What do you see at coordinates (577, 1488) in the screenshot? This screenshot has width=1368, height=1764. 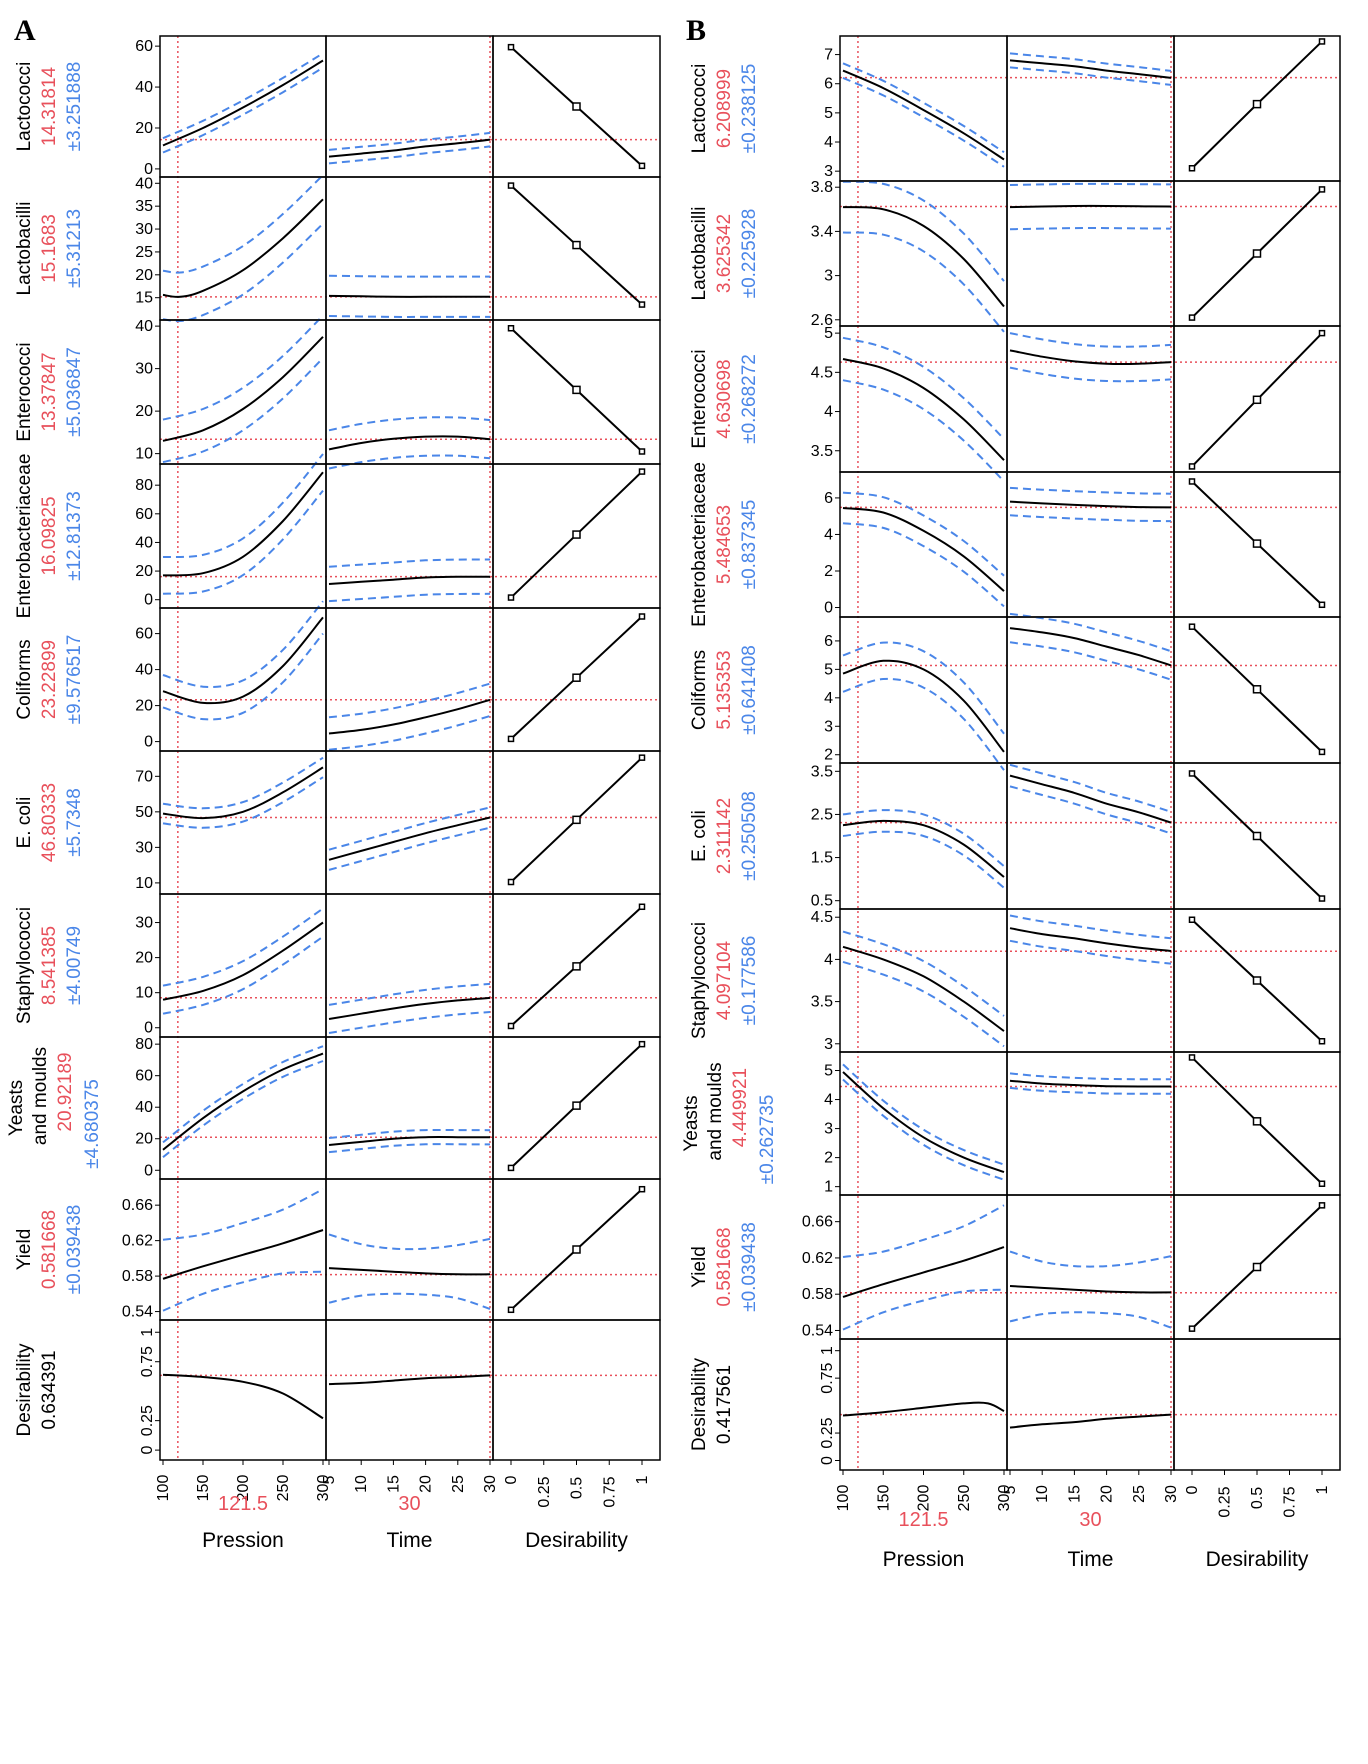 I see `x-tick-label: 0.5` at bounding box center [577, 1488].